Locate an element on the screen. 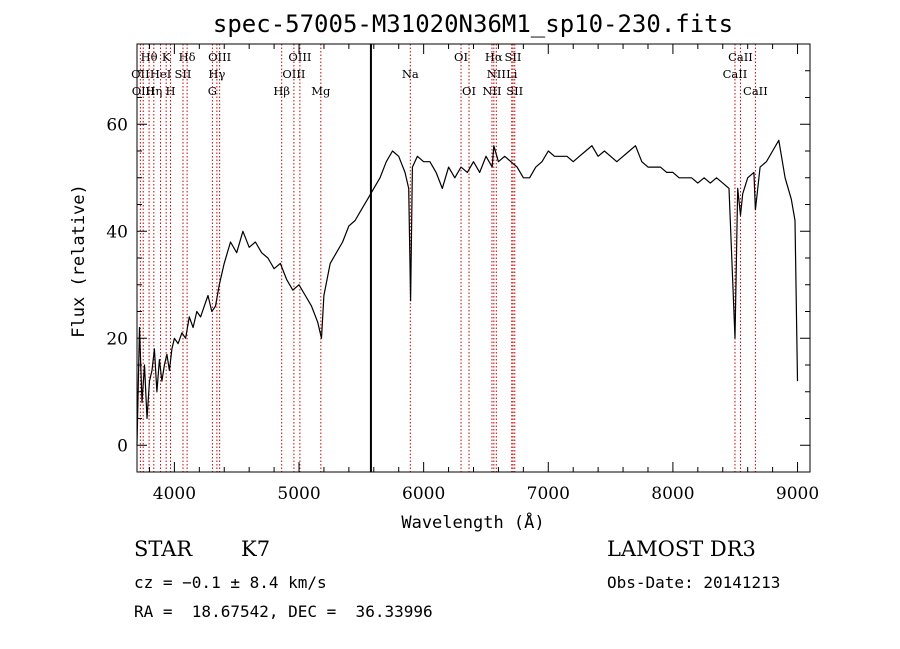 The height and width of the screenshot is (649, 900). spectral-line-label: G is located at coordinates (212, 91).